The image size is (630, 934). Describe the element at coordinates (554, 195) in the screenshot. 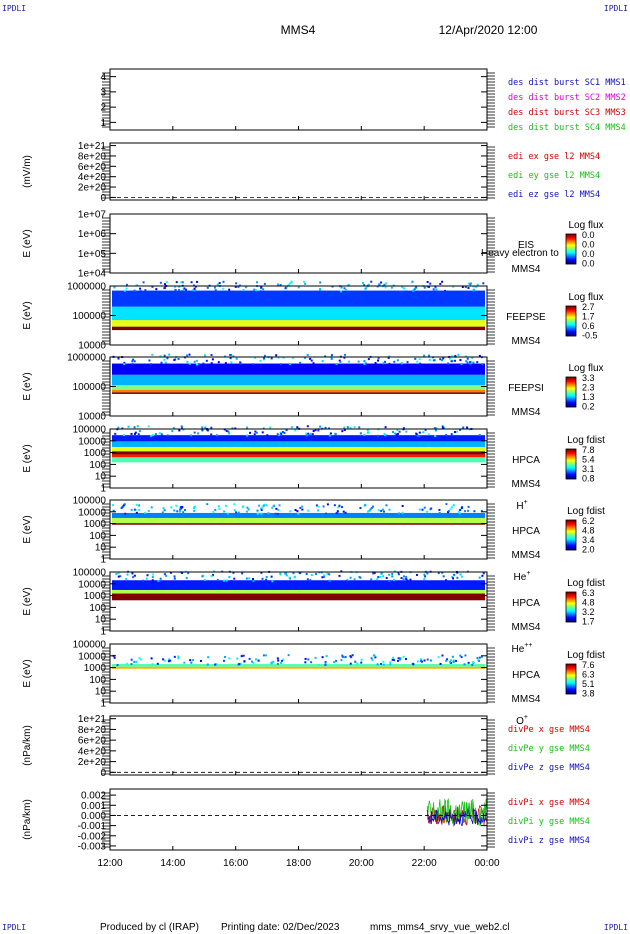

I see `legend-entry: edi ez gse l2 MMS4` at that location.